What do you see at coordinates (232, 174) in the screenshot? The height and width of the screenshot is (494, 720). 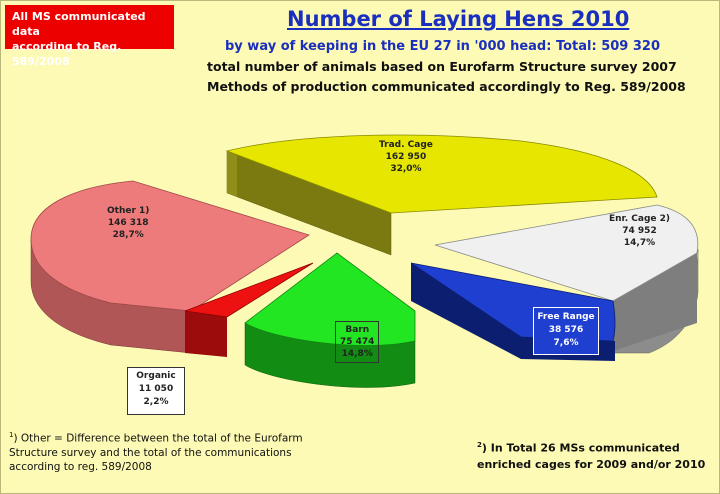 I see `slice-trad-cage-side2` at bounding box center [232, 174].